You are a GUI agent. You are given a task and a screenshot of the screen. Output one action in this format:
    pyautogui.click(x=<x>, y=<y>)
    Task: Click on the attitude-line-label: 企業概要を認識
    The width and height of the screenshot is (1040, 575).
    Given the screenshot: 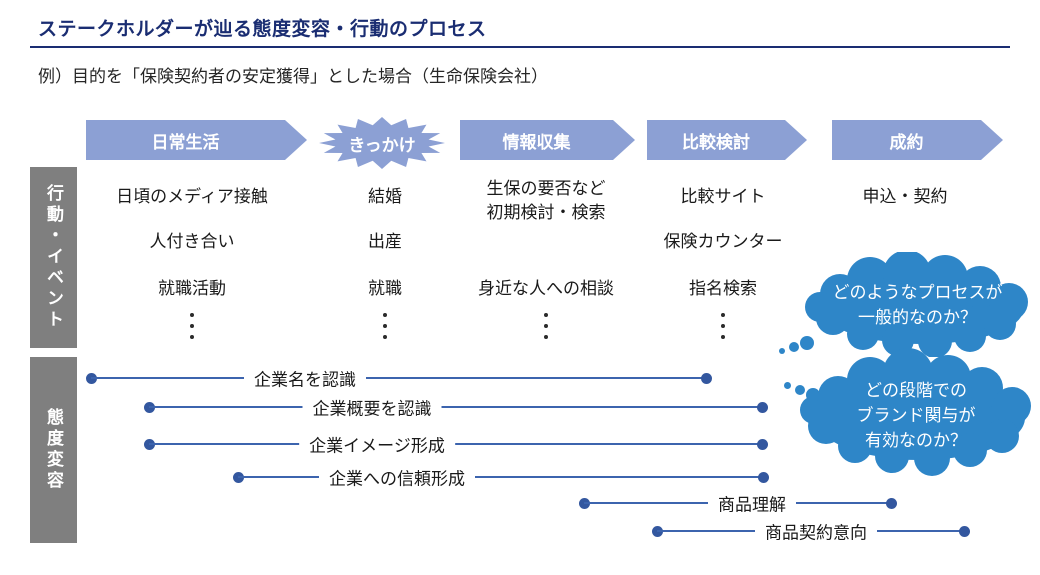 What is the action you would take?
    pyautogui.click(x=372, y=407)
    